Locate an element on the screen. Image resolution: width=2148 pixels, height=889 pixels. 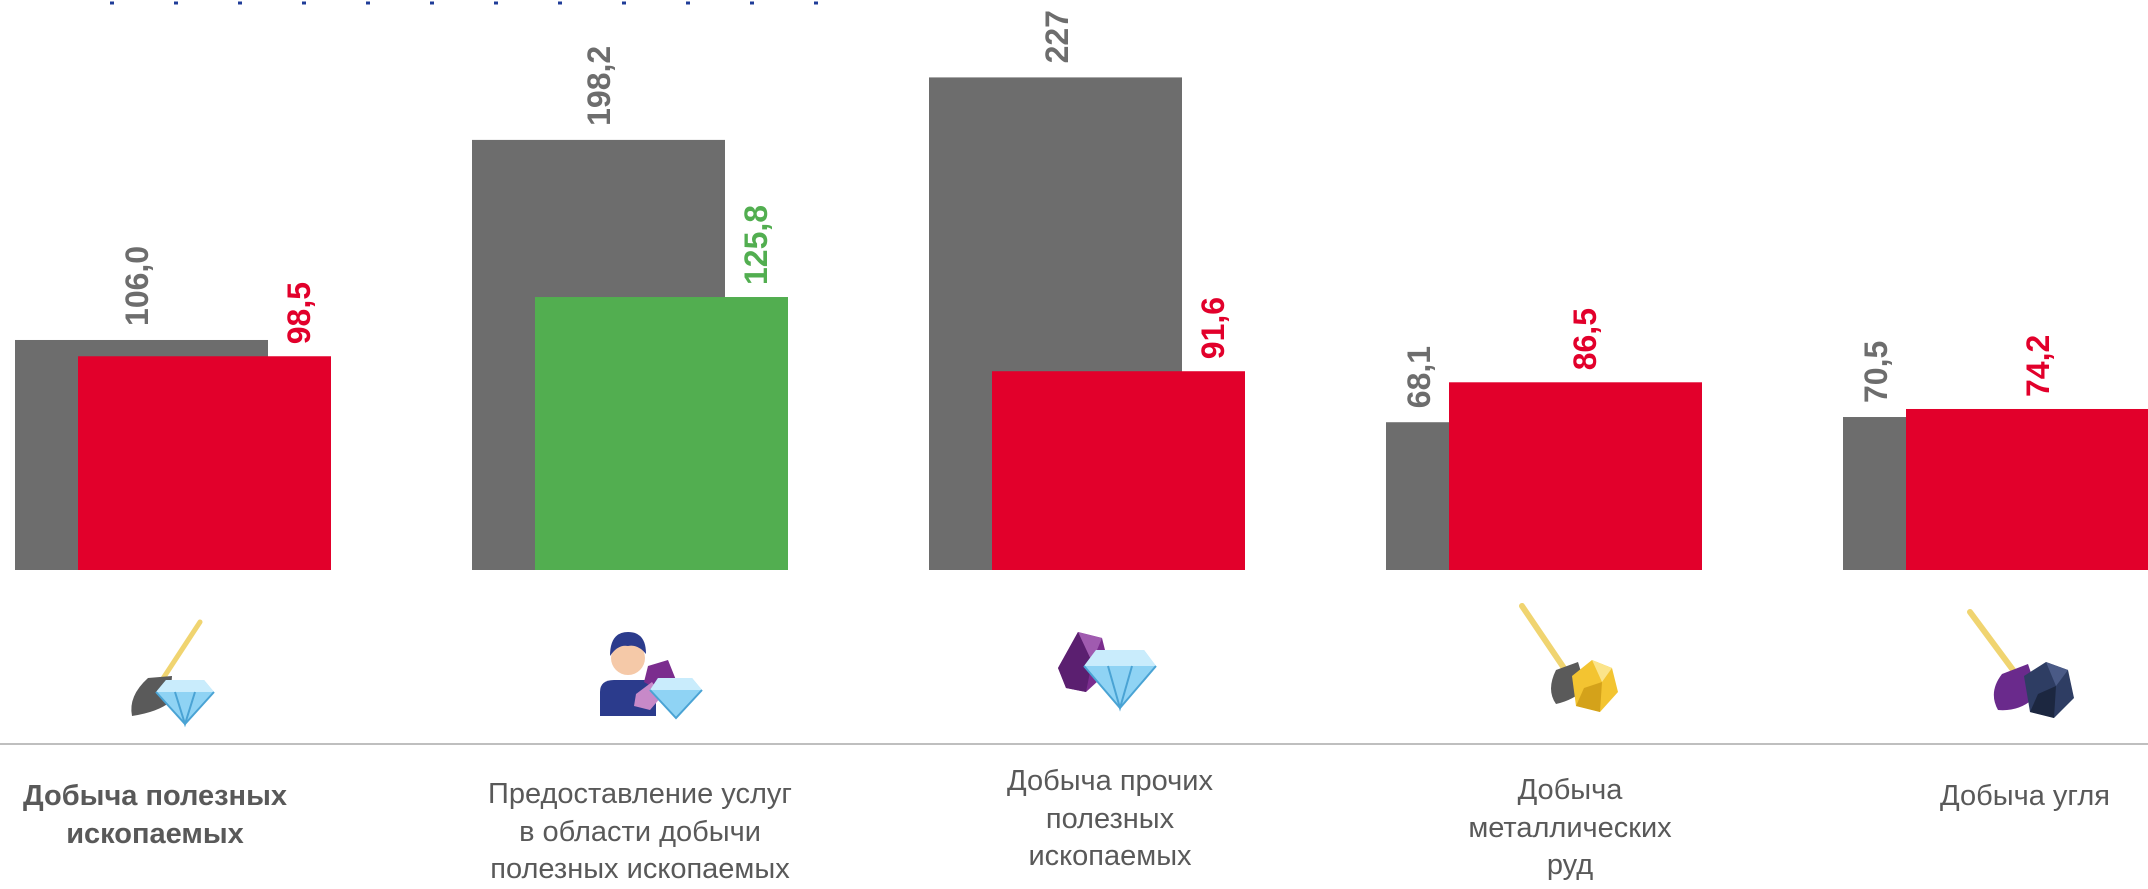
data-label-prev-3: 68,1 is located at coordinates (1419, 377).